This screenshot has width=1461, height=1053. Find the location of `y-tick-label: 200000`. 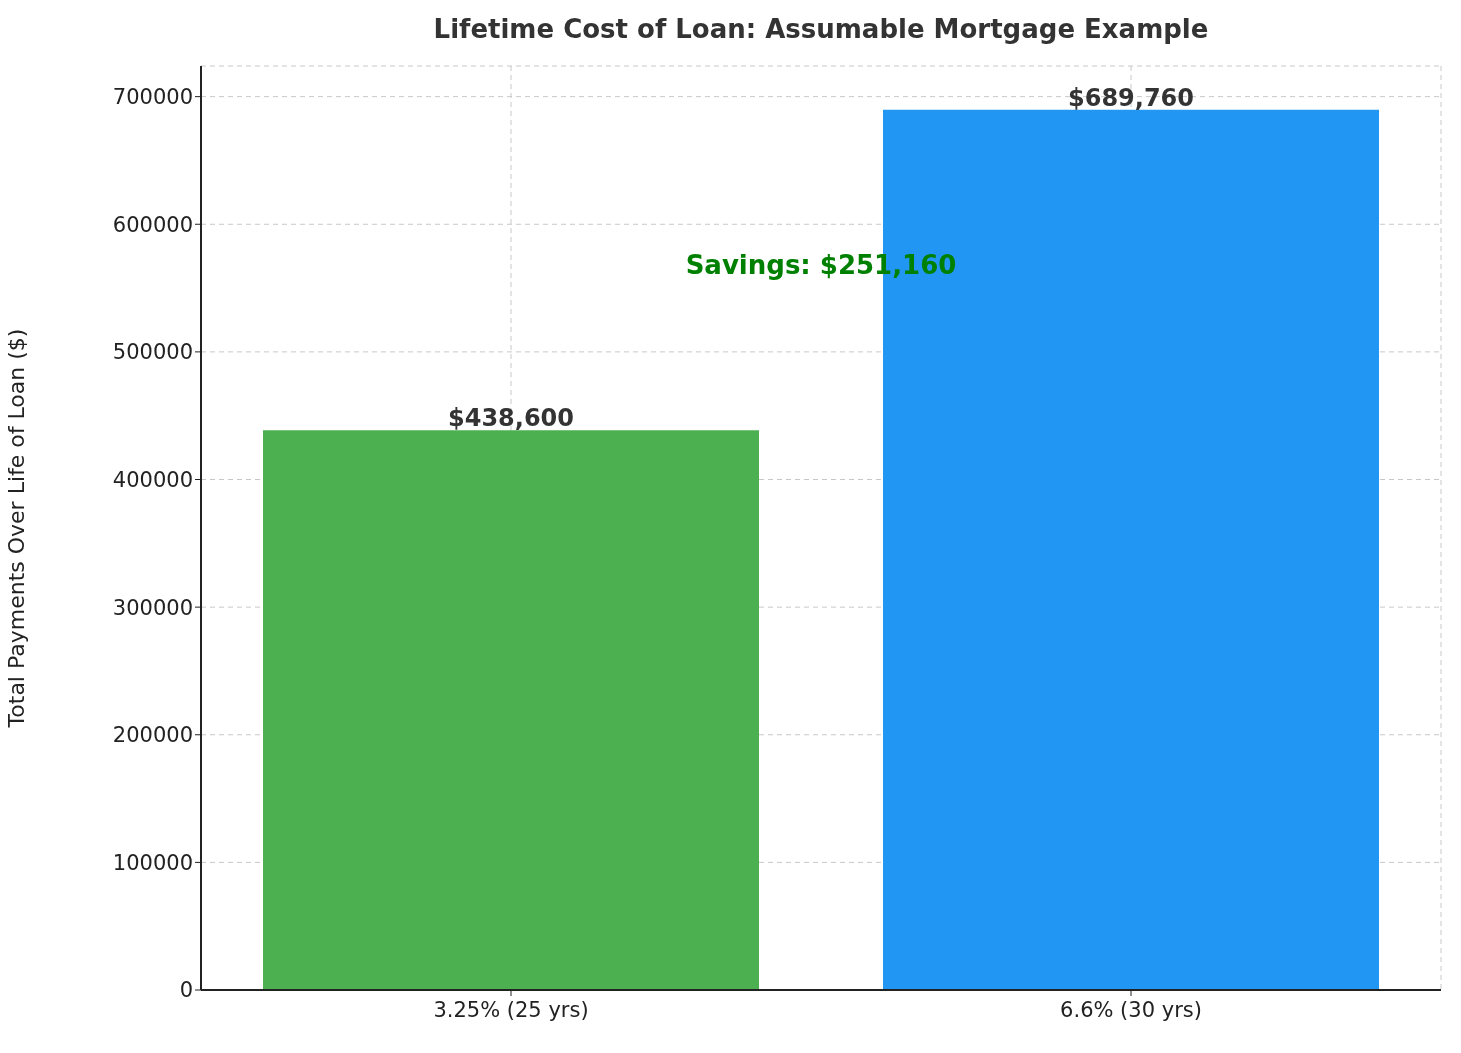

y-tick-label: 200000 is located at coordinates (152, 735).